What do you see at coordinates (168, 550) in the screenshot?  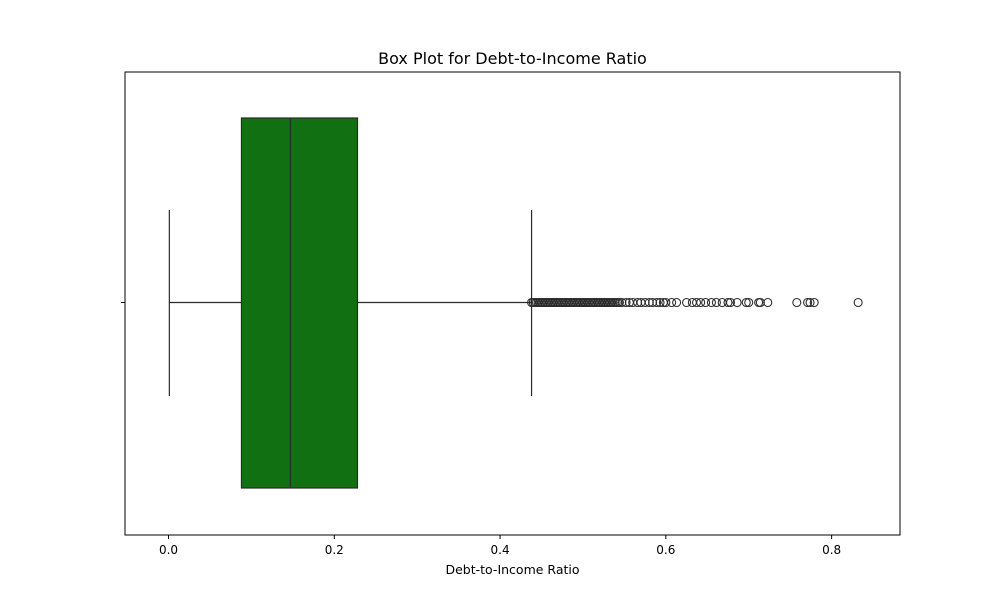 I see `x-tick-label: 0.0` at bounding box center [168, 550].